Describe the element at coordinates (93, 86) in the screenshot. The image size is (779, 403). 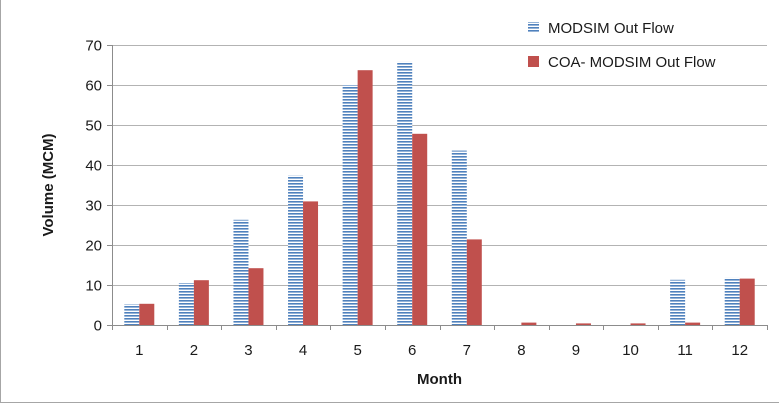
I see `y-tick-label: 60` at that location.